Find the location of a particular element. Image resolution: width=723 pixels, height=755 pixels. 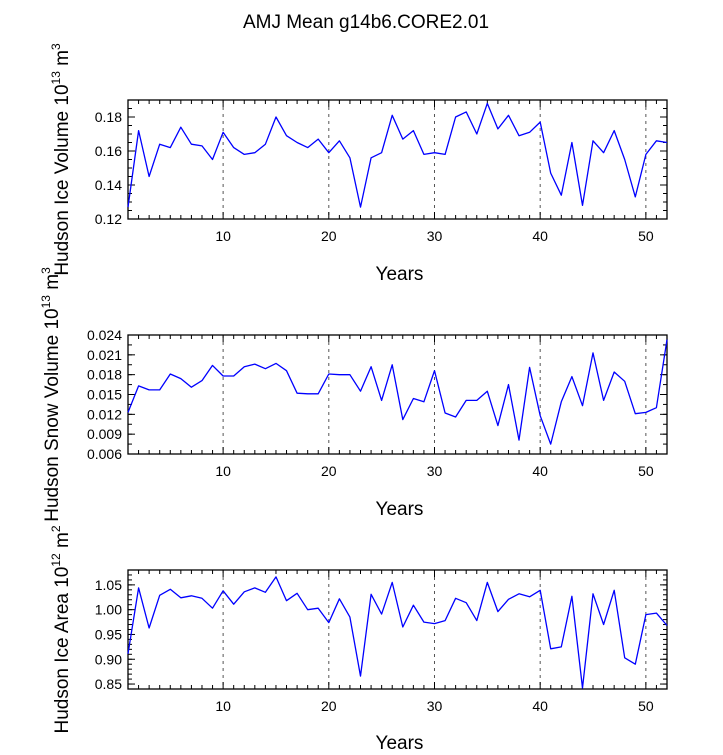

y-tick-label: 0.015 is located at coordinates (104, 395).